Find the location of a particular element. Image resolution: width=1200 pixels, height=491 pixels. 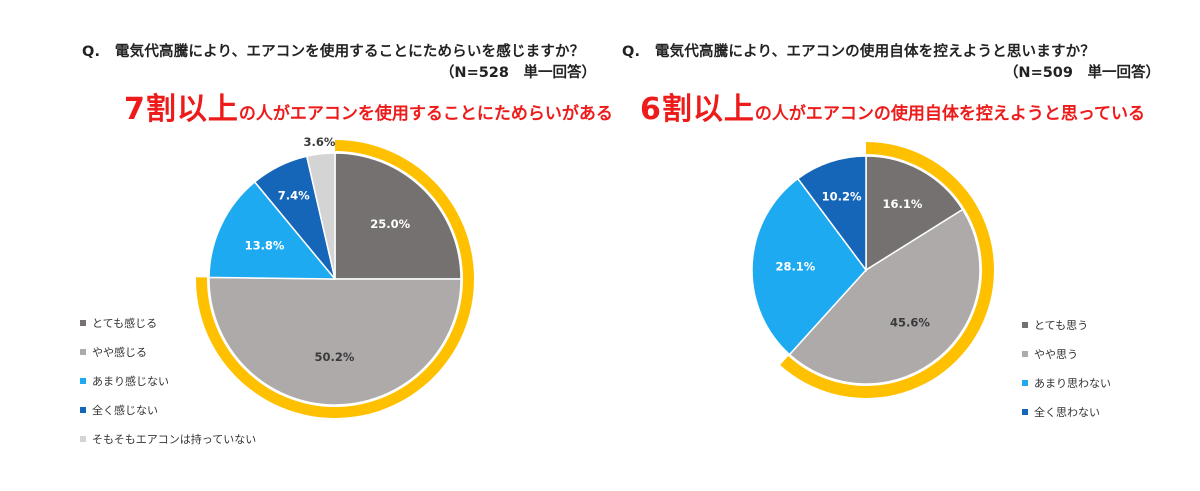

legend-label: あまり思わない is located at coordinates (1072, 383).